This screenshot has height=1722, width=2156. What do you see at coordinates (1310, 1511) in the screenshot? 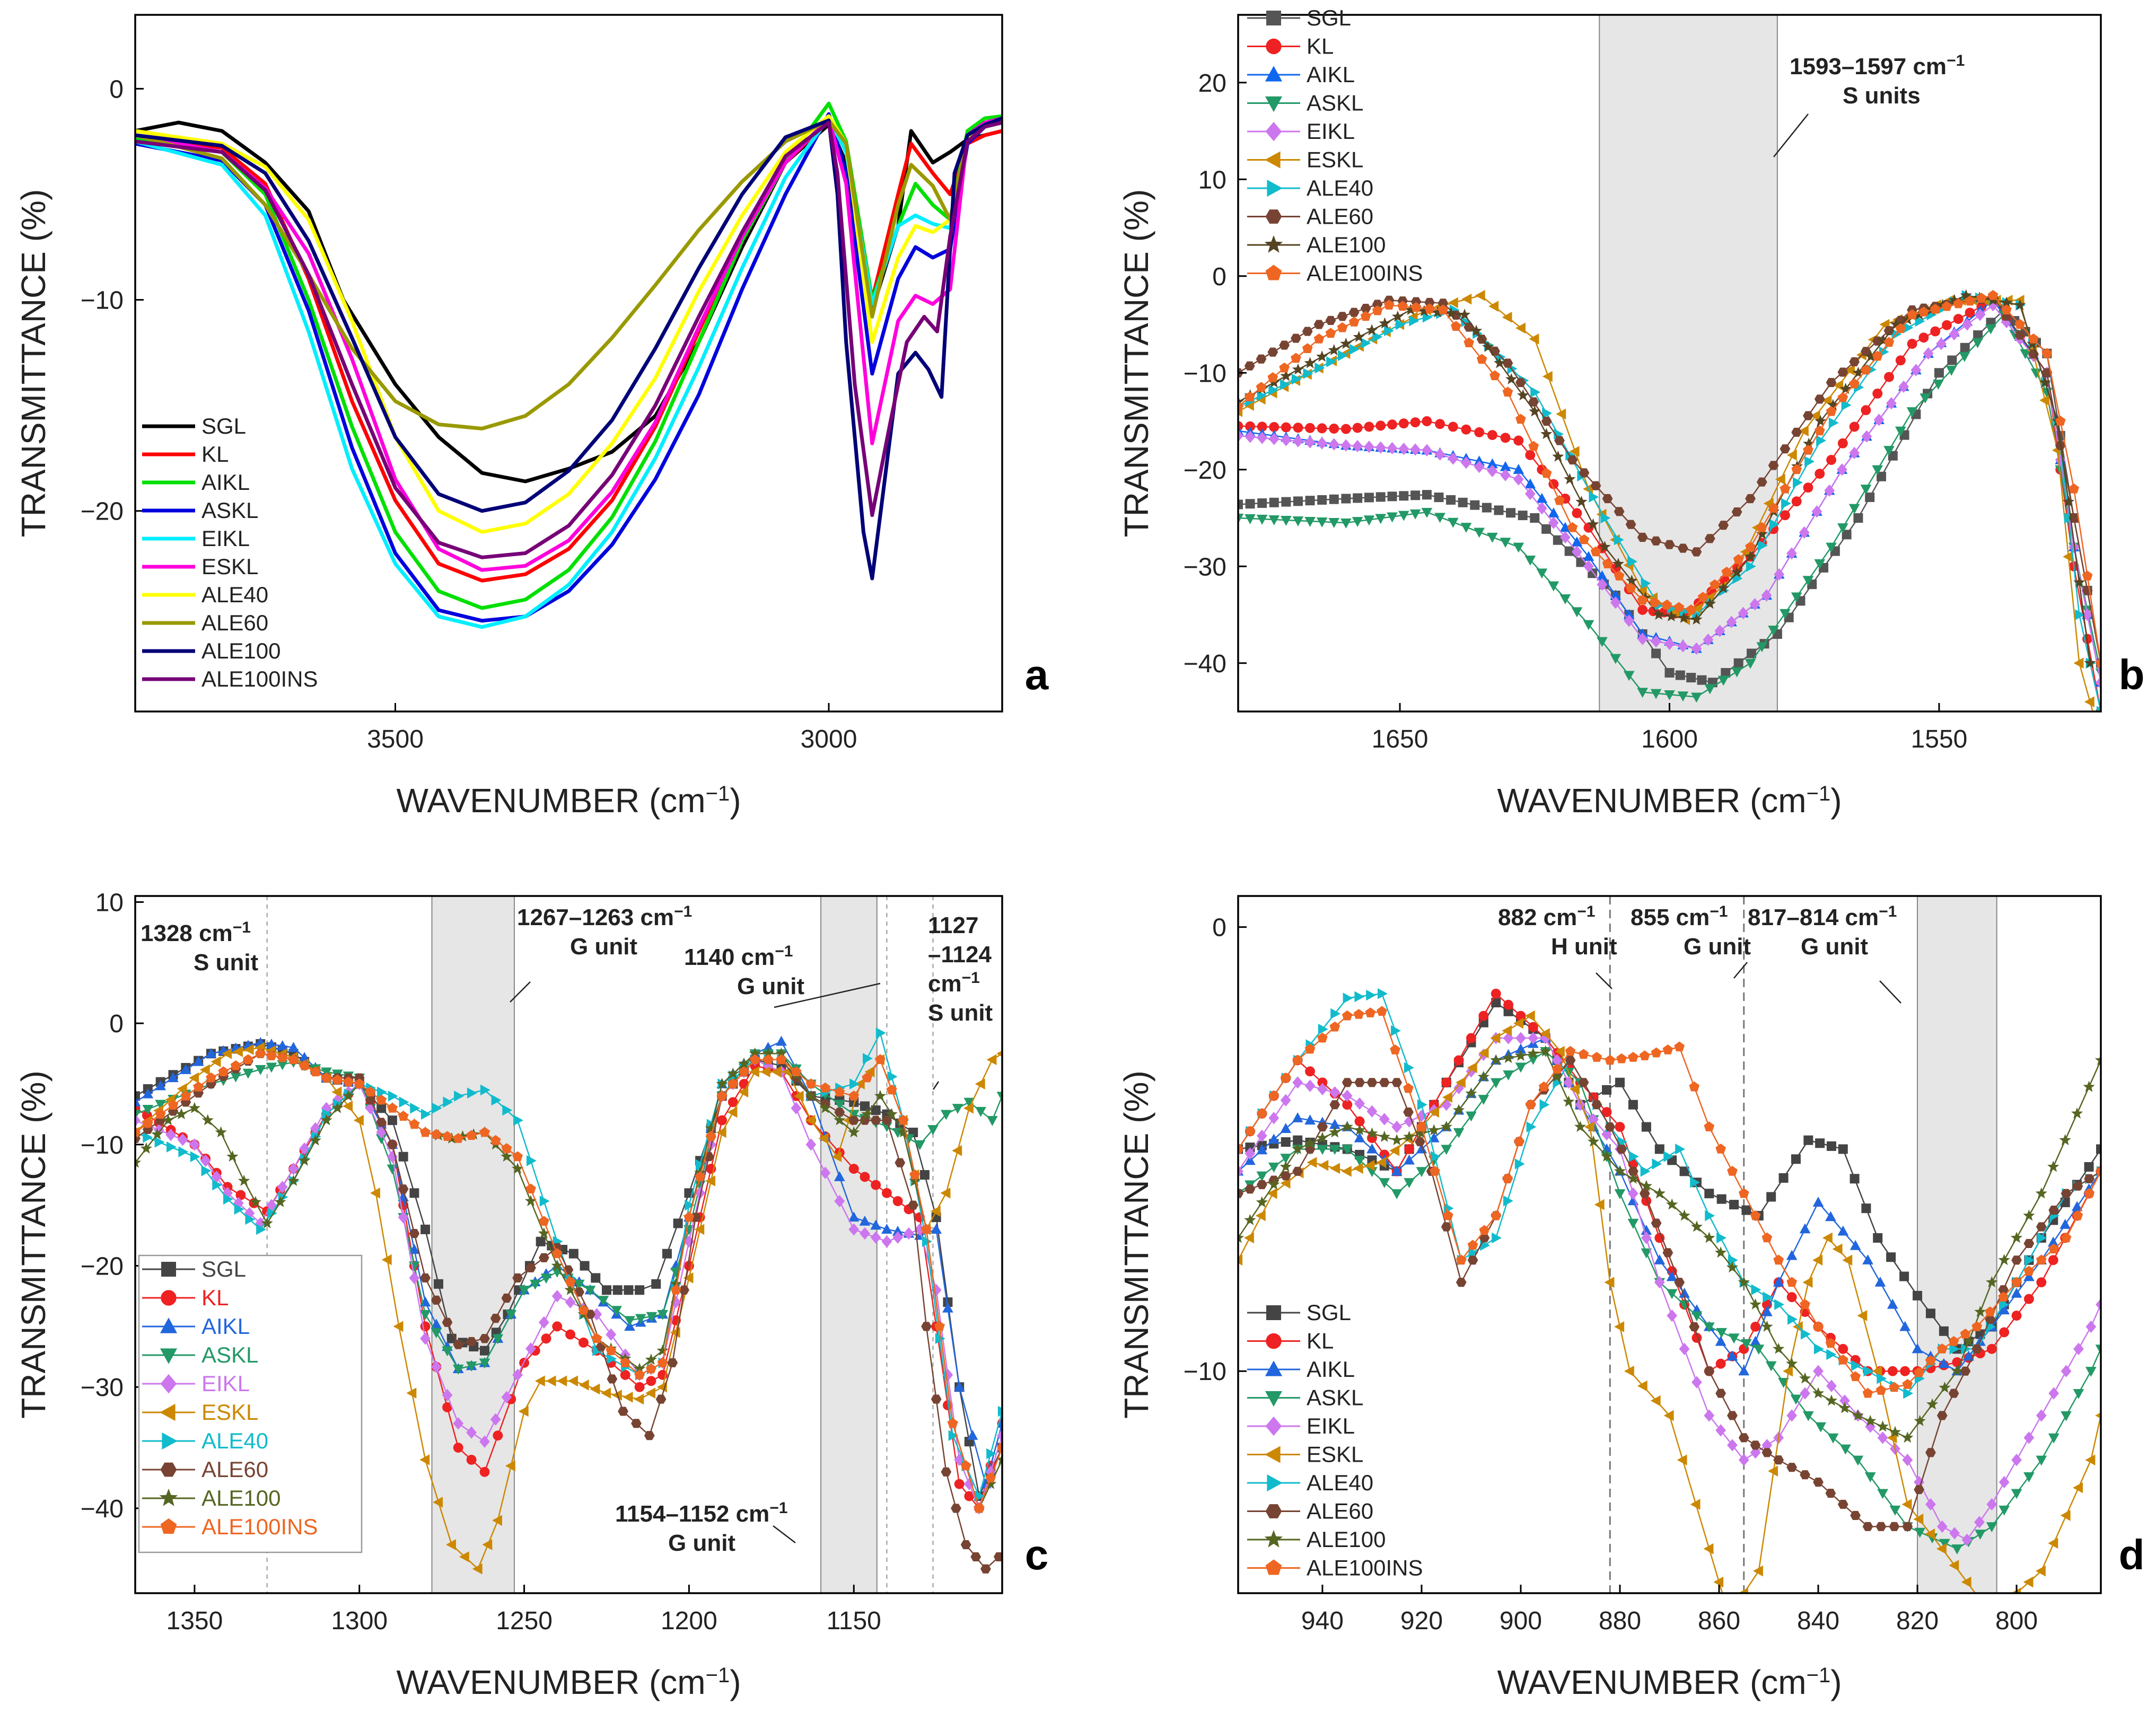
I see `legend-item-ale60: ALE60` at bounding box center [1310, 1511].